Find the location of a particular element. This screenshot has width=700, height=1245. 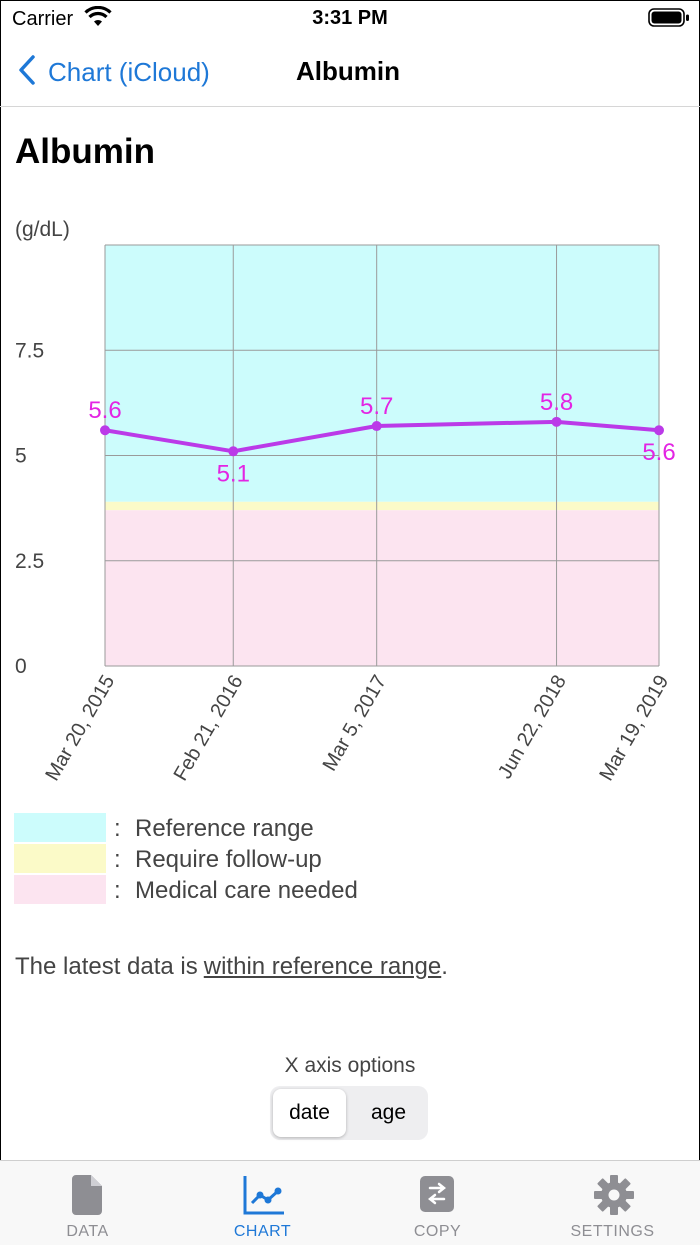

data-label: 5.1 is located at coordinates (233, 473).